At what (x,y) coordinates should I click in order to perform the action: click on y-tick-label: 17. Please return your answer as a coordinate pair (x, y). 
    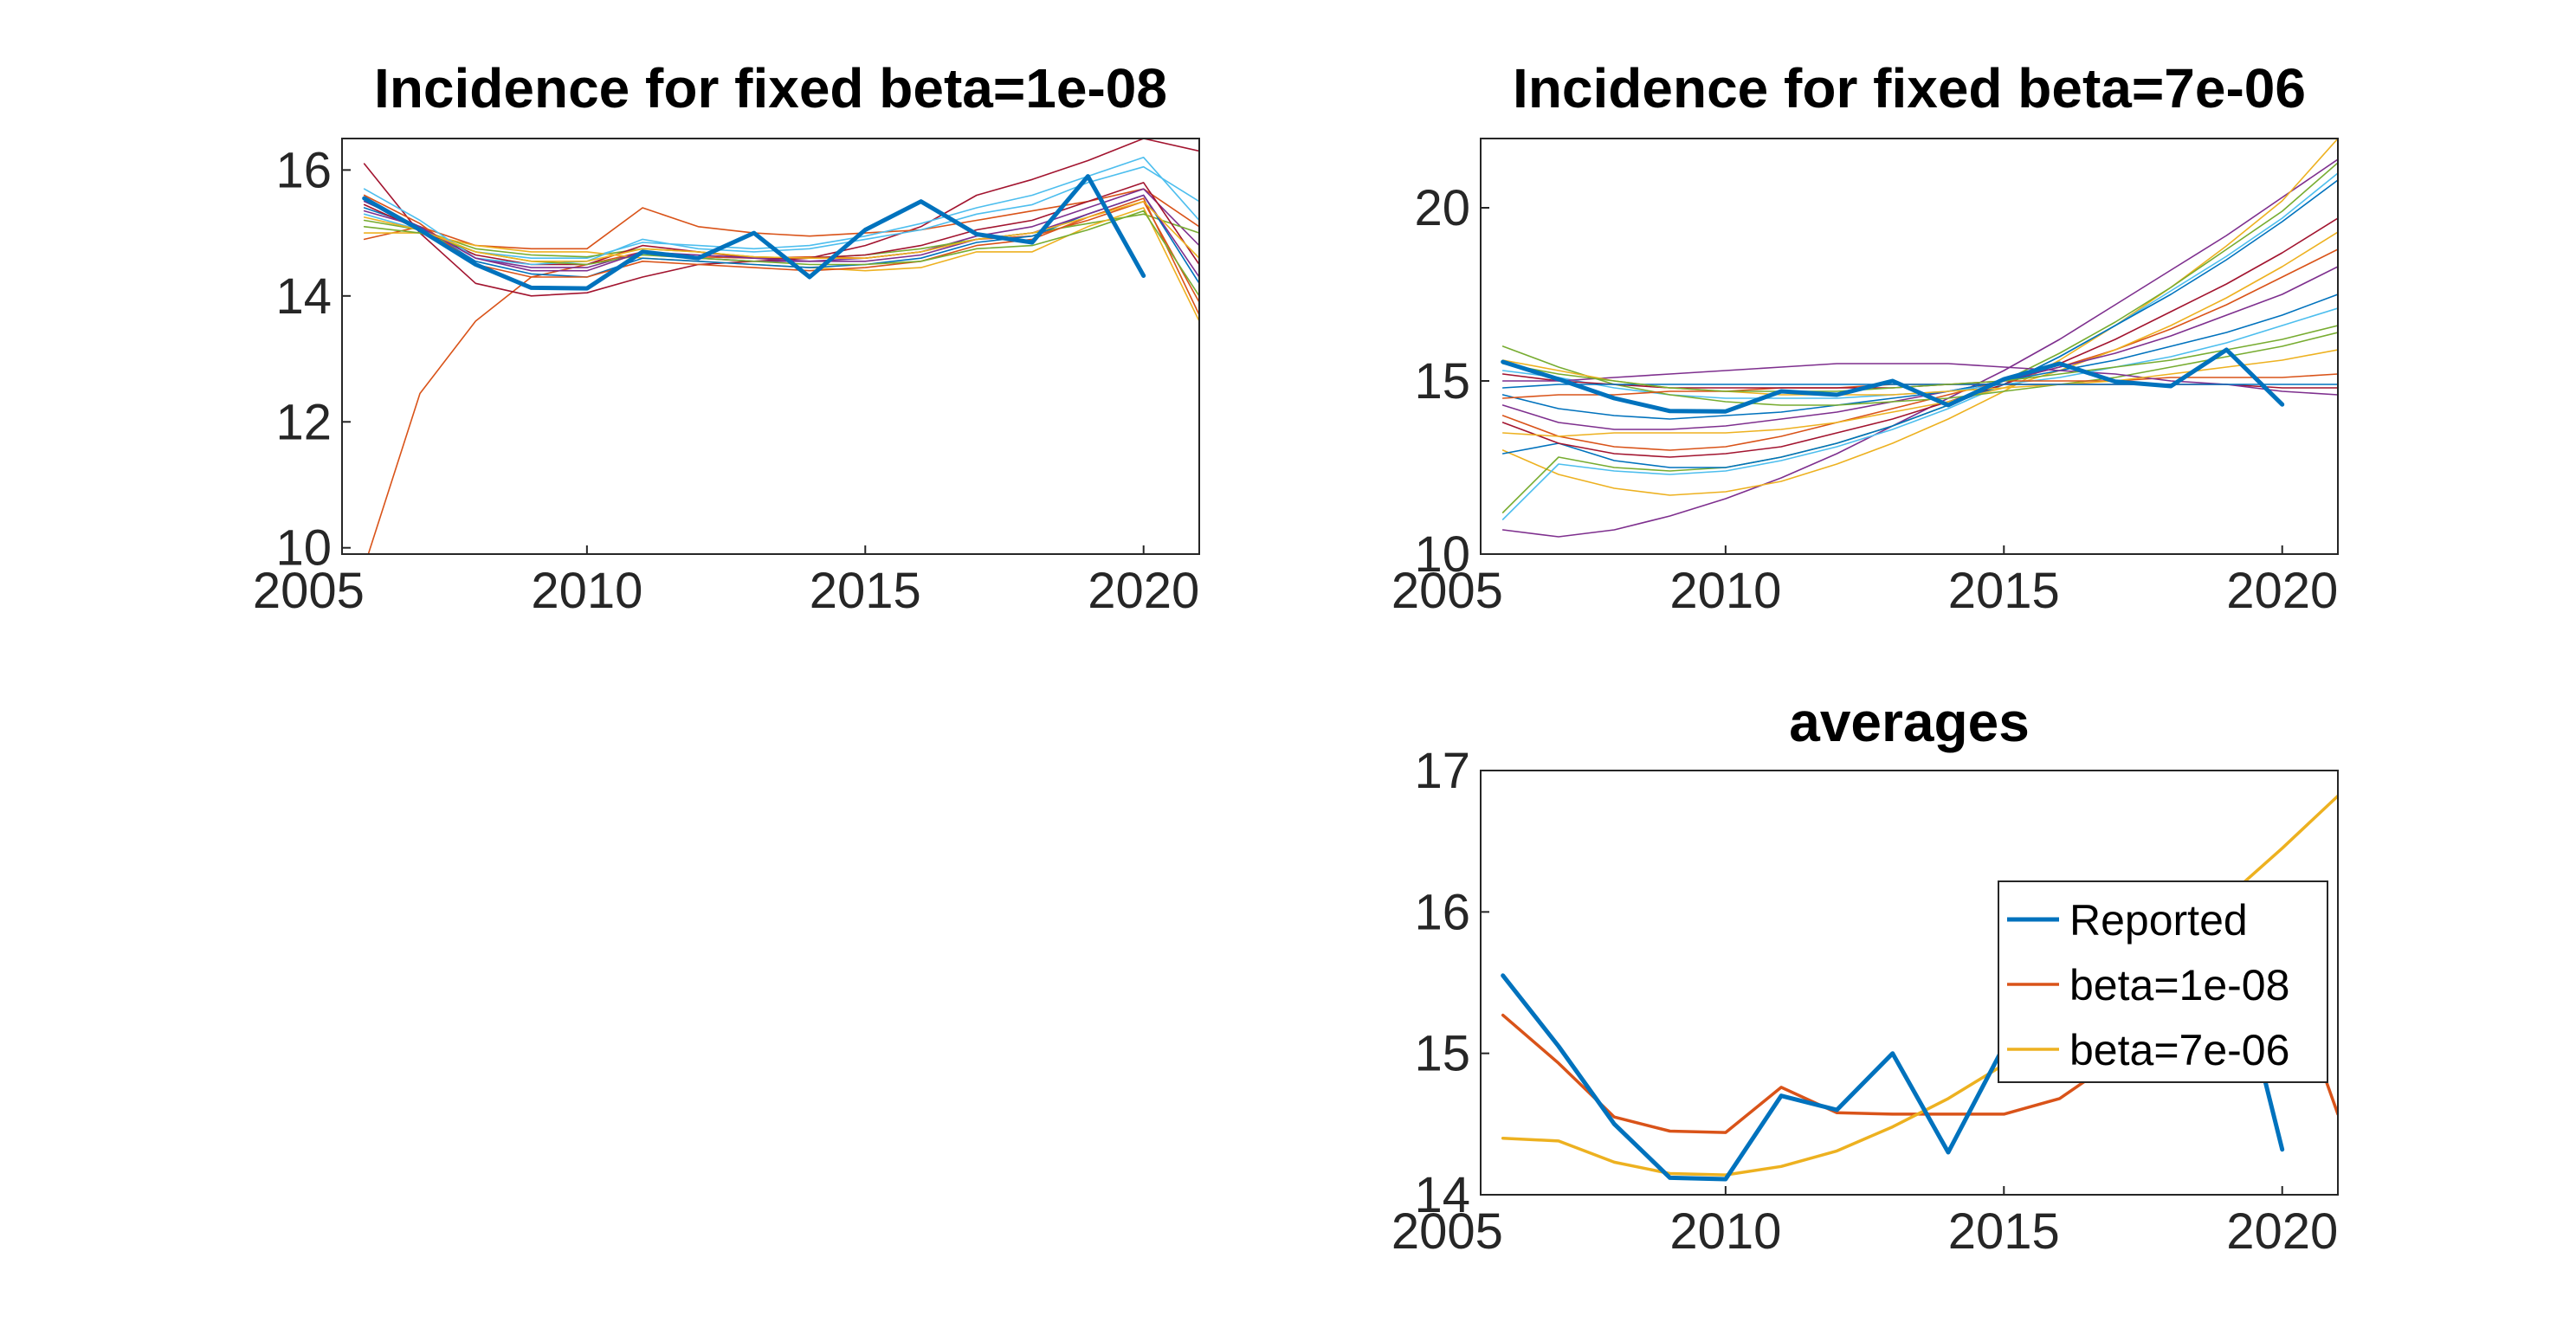
    Looking at the image, I should click on (1442, 771).